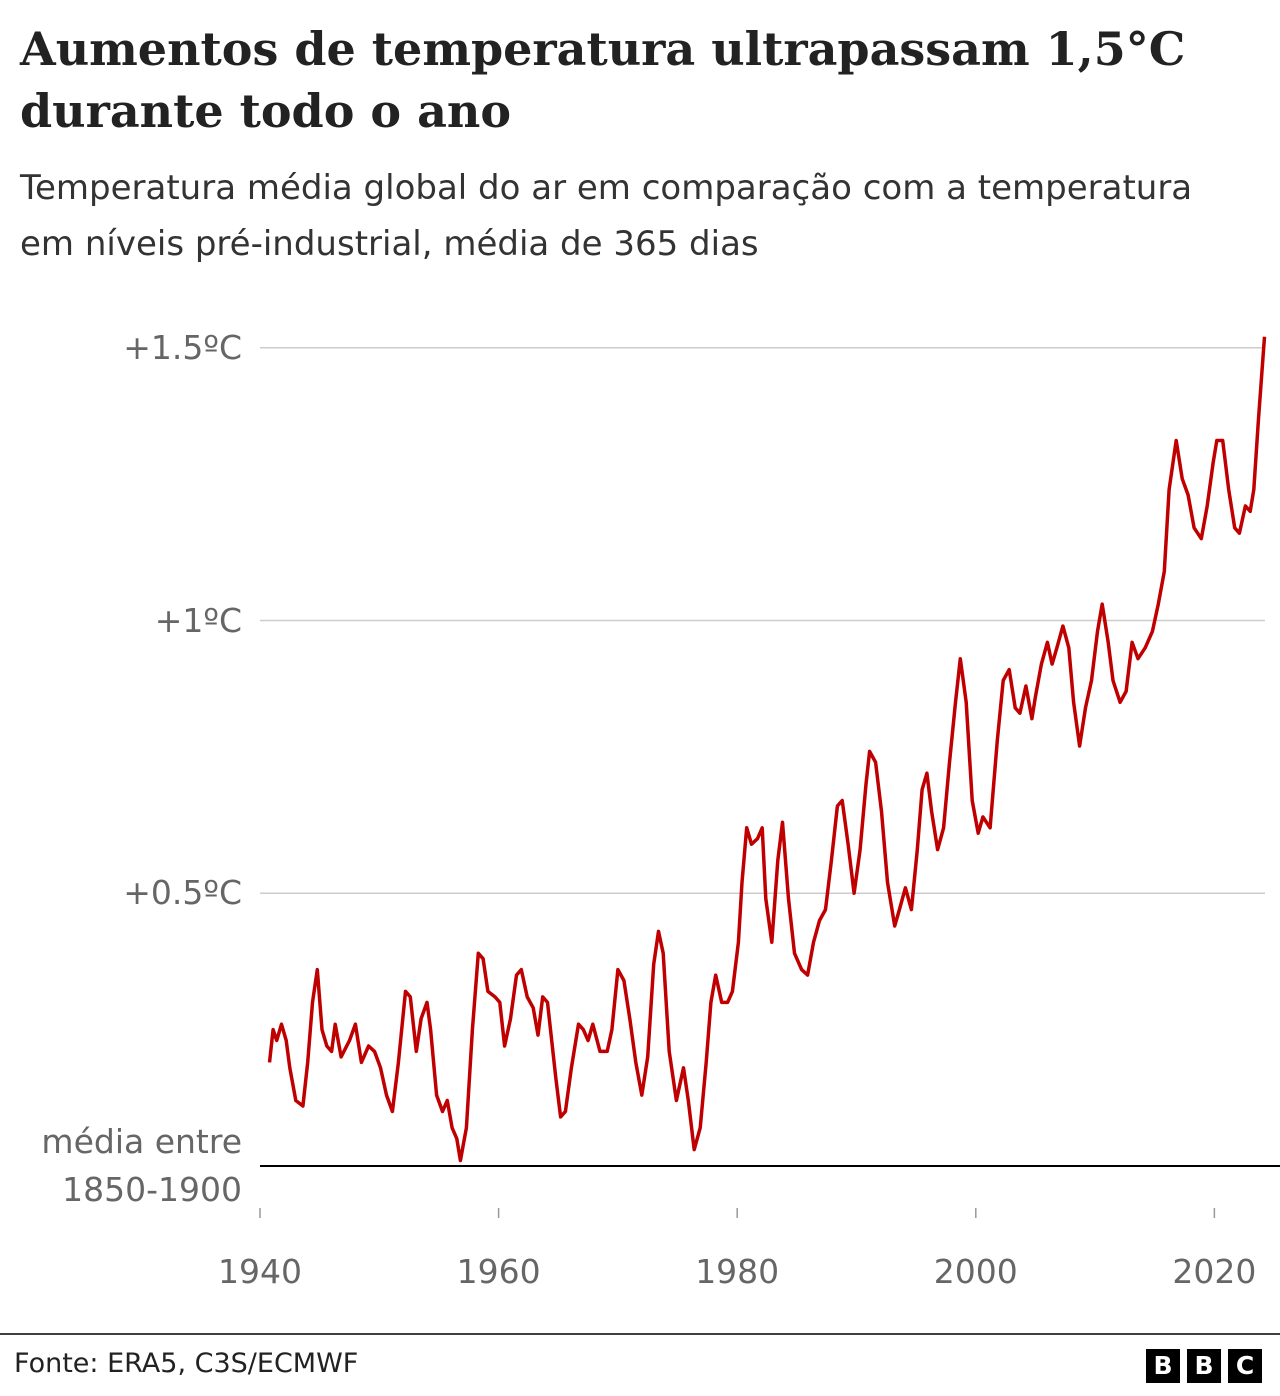  I want to click on x-tick-label: 2020, so click(1214, 1271).